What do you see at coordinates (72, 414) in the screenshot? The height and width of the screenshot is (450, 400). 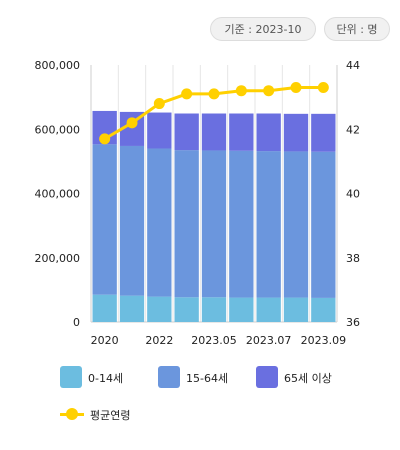 I see `legend-dot-avg-age` at bounding box center [72, 414].